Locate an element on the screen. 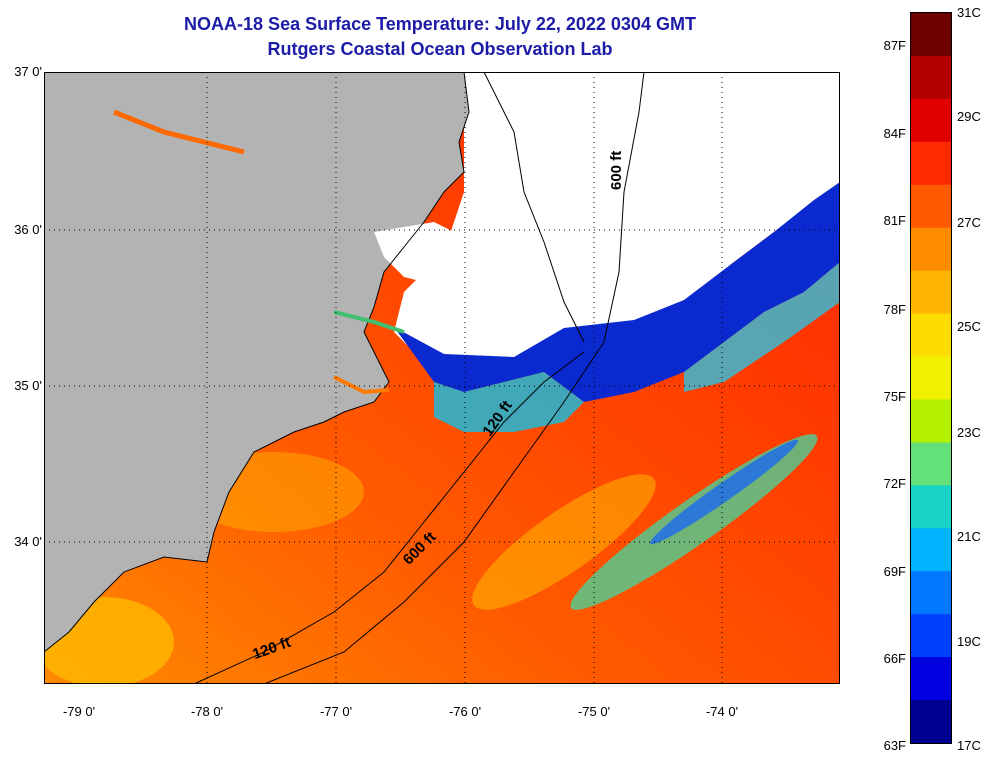 Image resolution: width=992 pixels, height=761 pixels. colorbar-f-label: 81F is located at coordinates (894, 220).